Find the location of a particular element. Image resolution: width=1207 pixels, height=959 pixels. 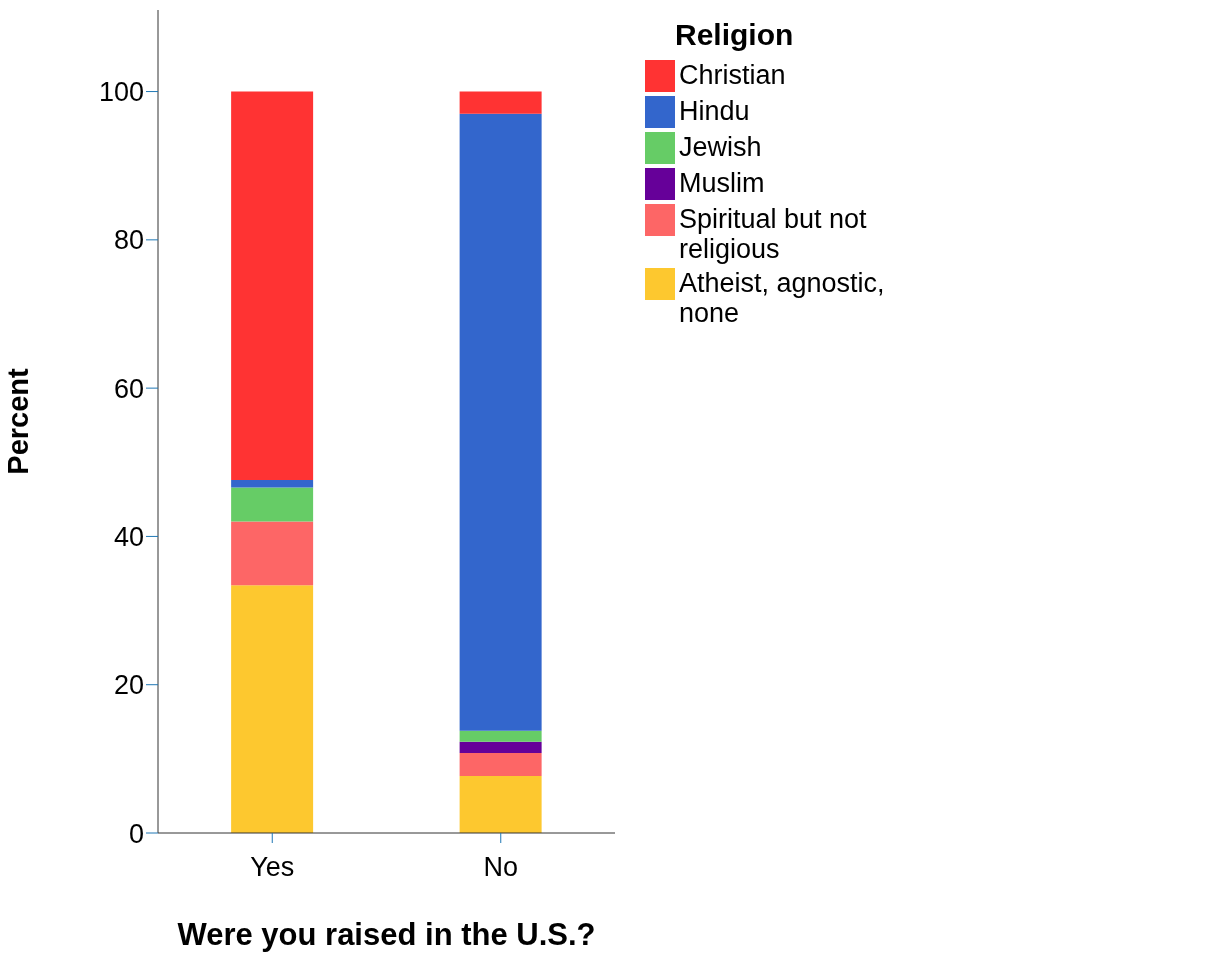

legend-title: Religion is located at coordinates (735, 35).